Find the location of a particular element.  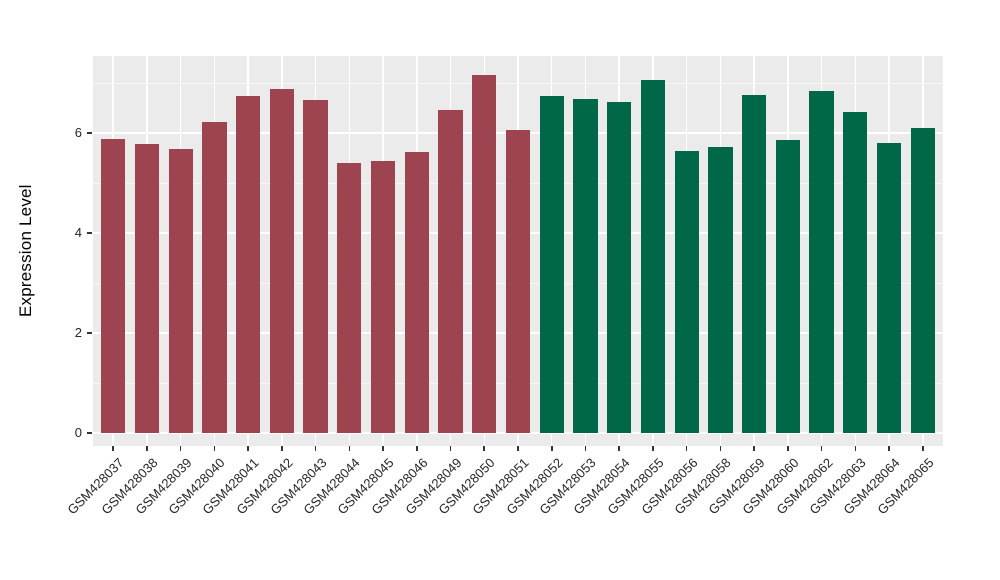

y-tick-label: 2 is located at coordinates (78, 332).